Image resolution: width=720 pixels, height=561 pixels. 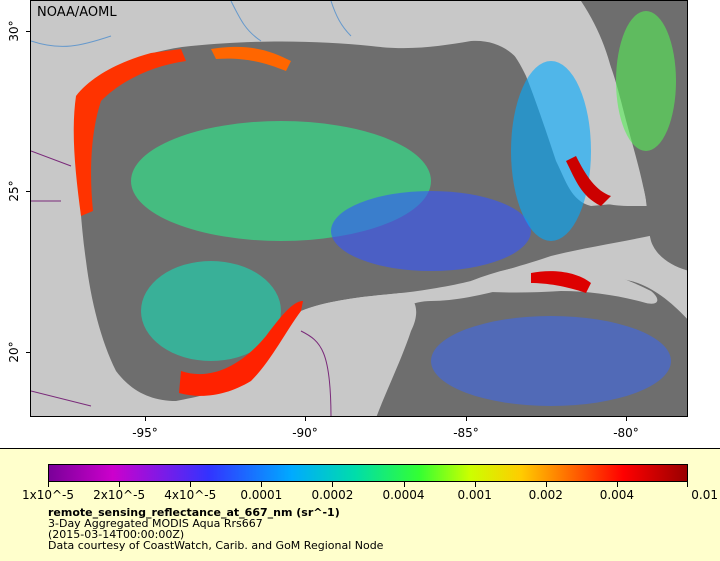 I want to click on southwest-green, so click(x=211, y=311).